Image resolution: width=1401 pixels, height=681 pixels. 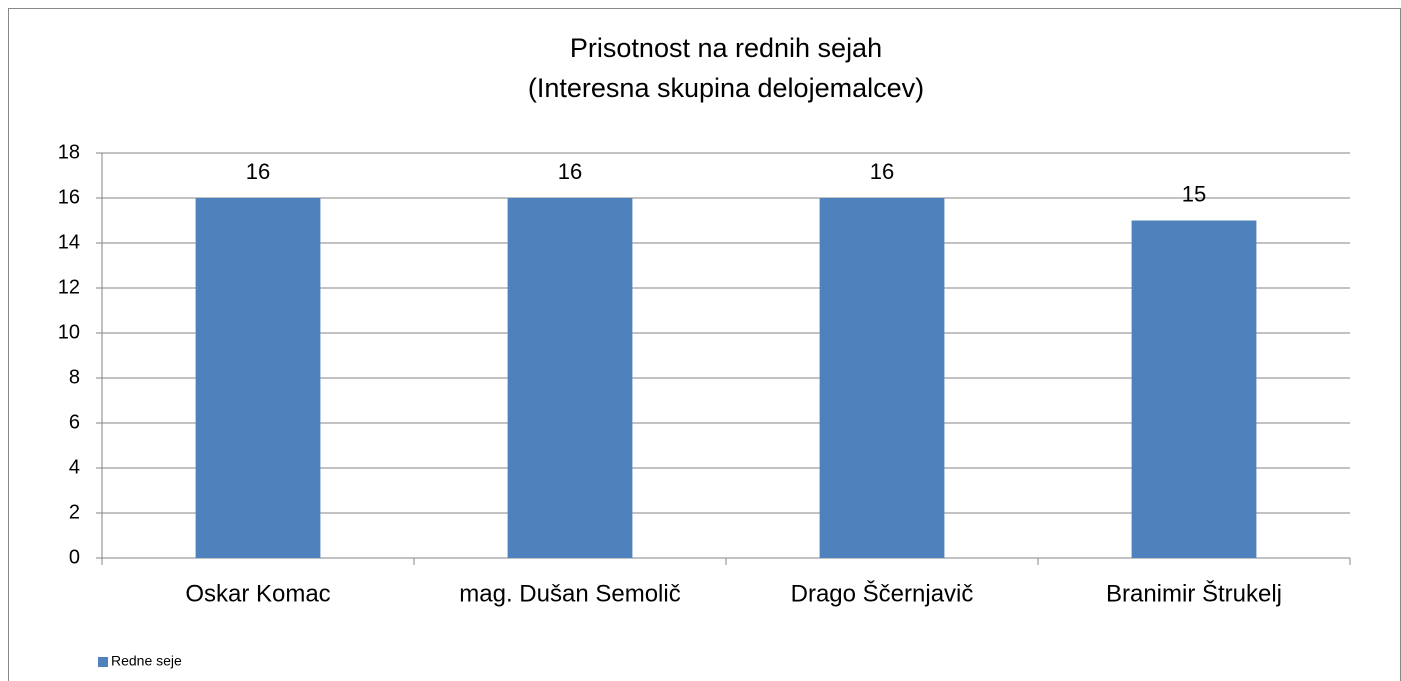 What do you see at coordinates (146, 661) in the screenshot?
I see `legend-label: Redne seje` at bounding box center [146, 661].